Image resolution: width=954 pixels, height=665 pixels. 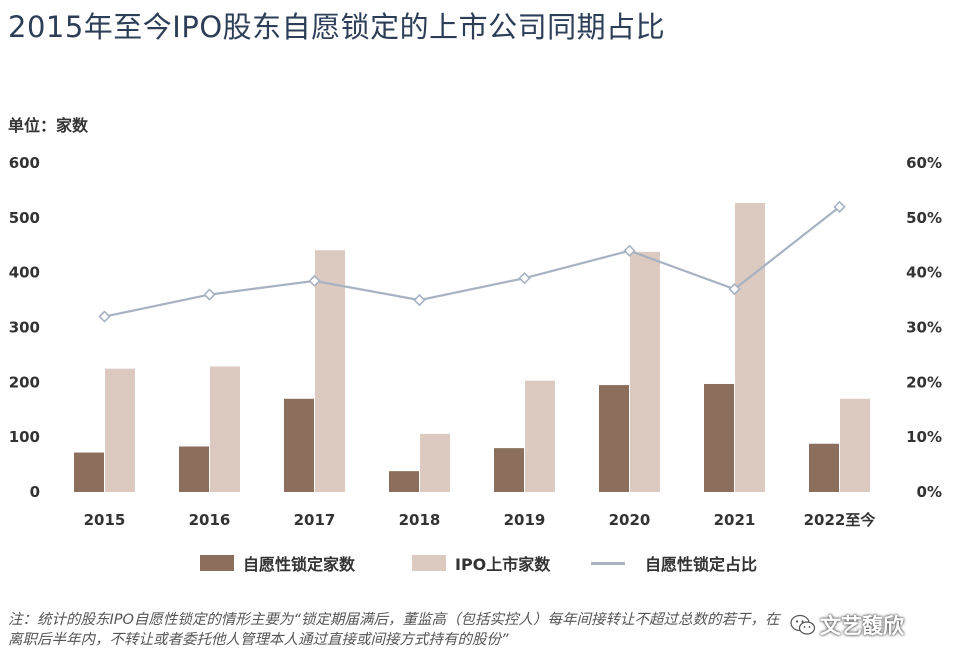 What do you see at coordinates (315, 520) in the screenshot?
I see `x-tick-label: 2017` at bounding box center [315, 520].